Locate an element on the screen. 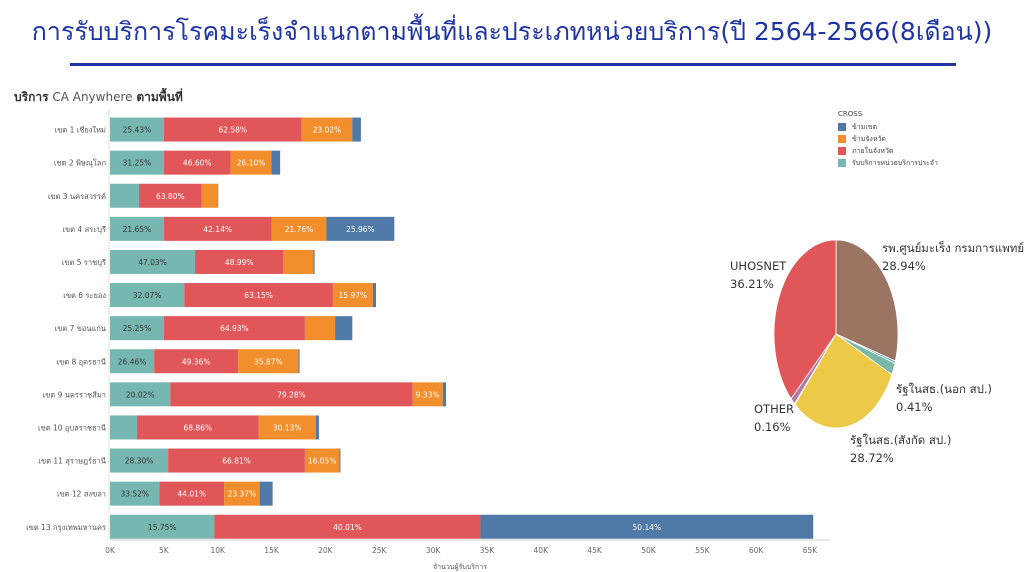 This screenshot has width=1024, height=572. data-label: 16.05% is located at coordinates (322, 461).